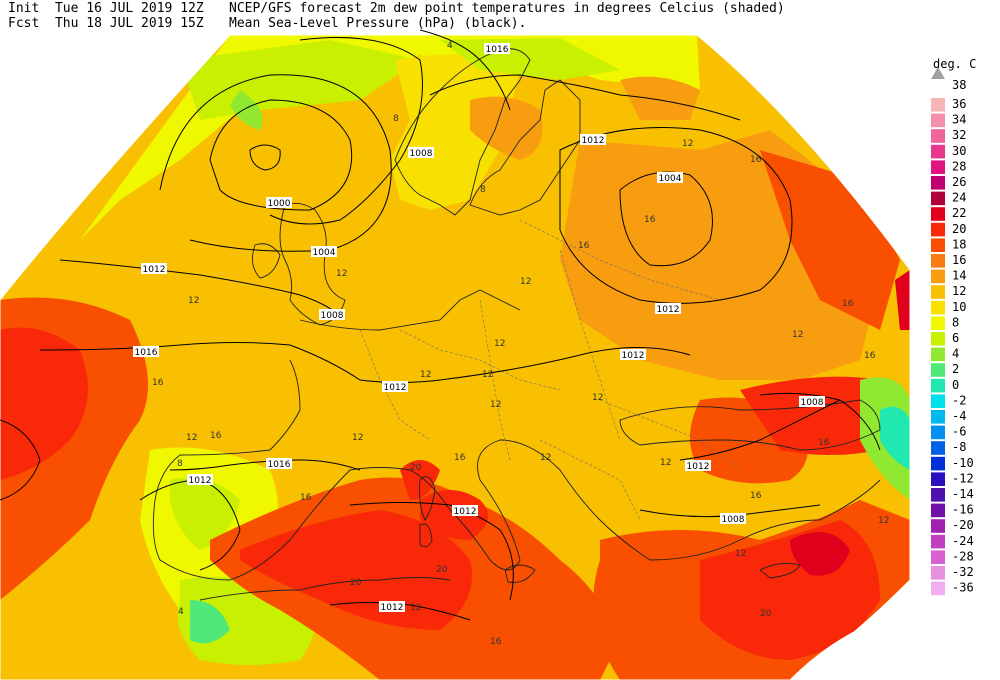 This screenshot has width=1000, height=680. I want to click on colorbar-label: -32, so click(963, 572).